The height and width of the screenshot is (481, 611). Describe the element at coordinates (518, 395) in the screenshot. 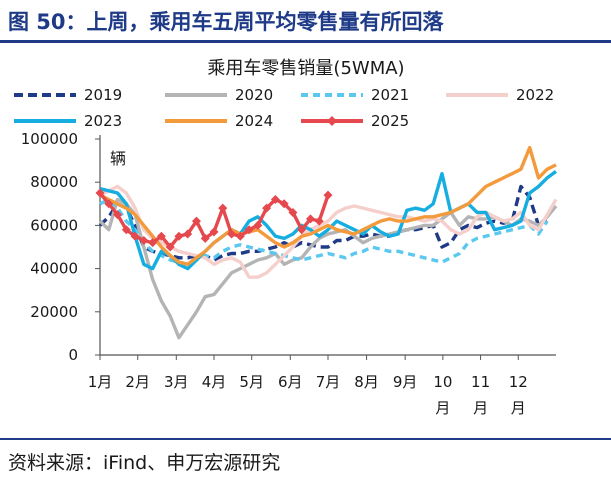

I see `x-tick-label: 12 月` at that location.